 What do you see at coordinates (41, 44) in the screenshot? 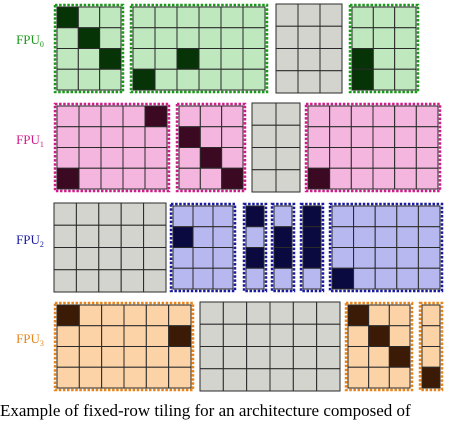
I see `fpu-label-subscript: 0` at bounding box center [41, 44].